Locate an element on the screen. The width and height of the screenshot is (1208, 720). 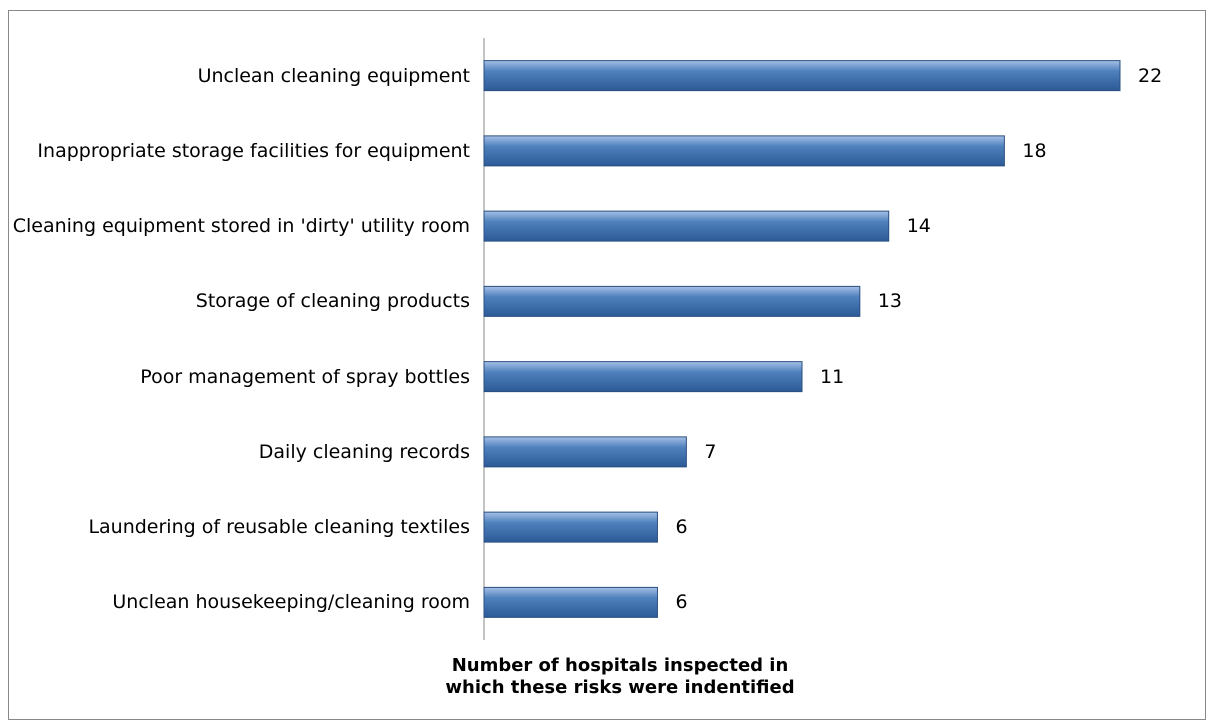
category-text: Unclean cleaning equipment is located at coordinates (333, 75).